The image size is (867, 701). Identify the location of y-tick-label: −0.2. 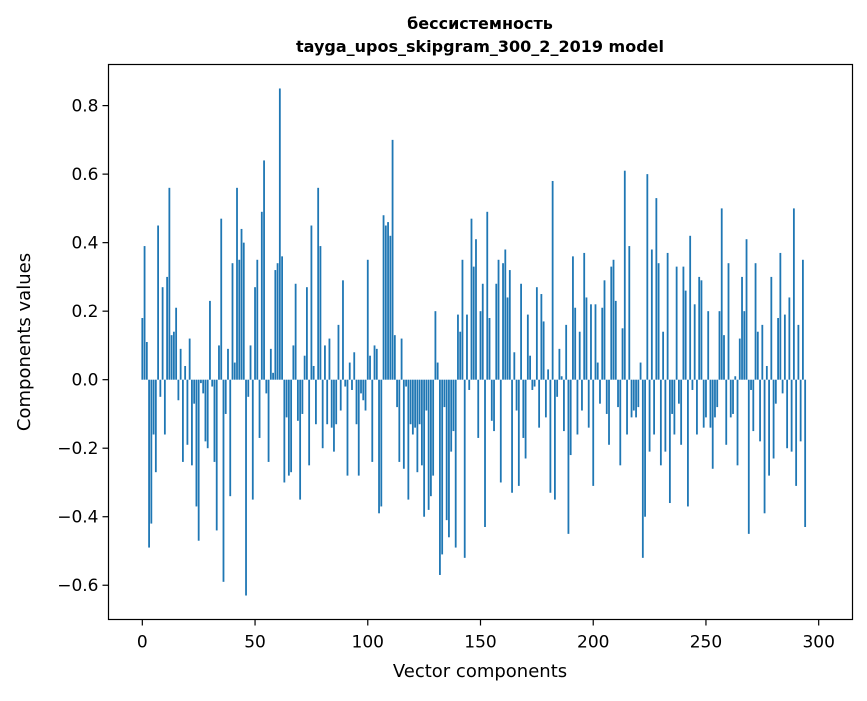
(77, 449).